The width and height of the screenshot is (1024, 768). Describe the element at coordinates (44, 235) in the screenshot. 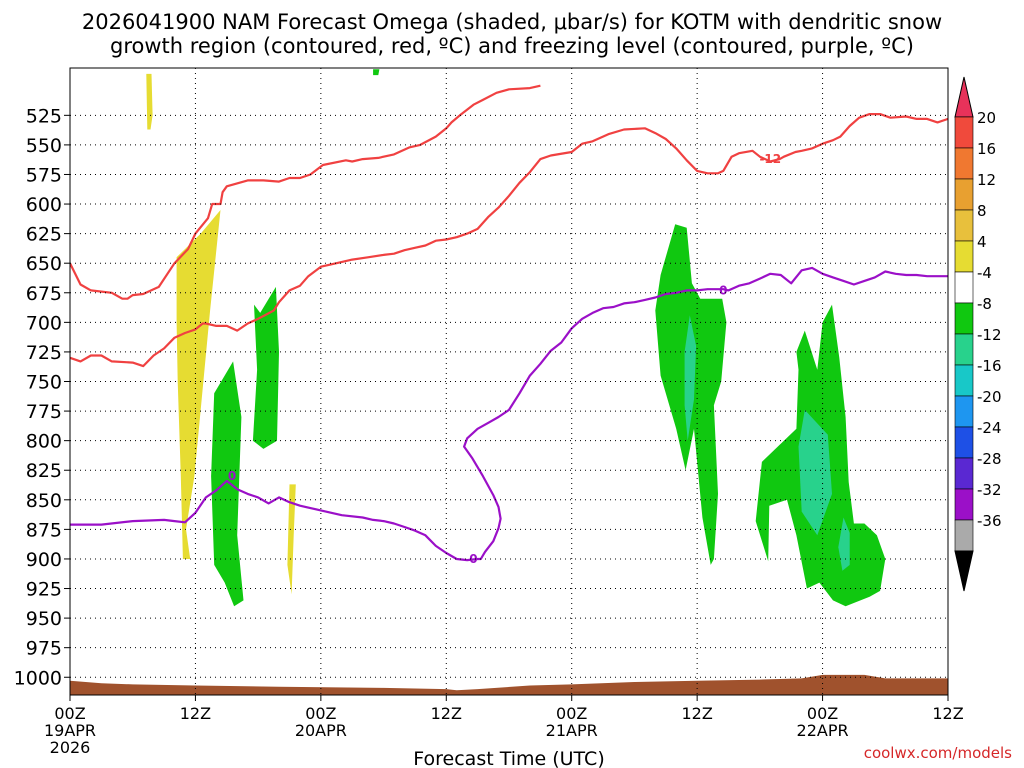

I see `y-tick-label: 625` at that location.